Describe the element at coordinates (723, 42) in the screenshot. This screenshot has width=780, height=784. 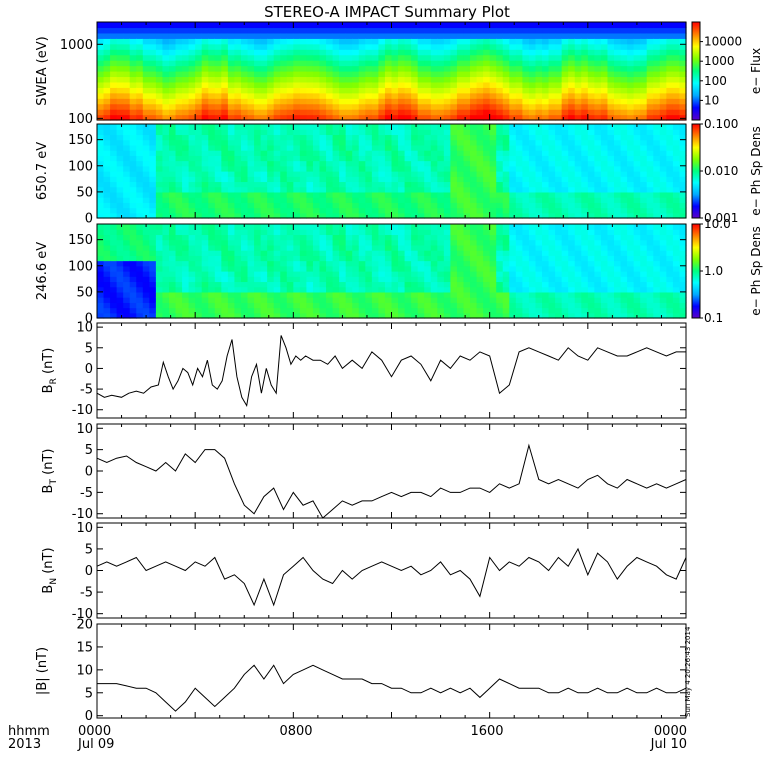
I see `swea-colorbar-tick-label: 10000` at that location.